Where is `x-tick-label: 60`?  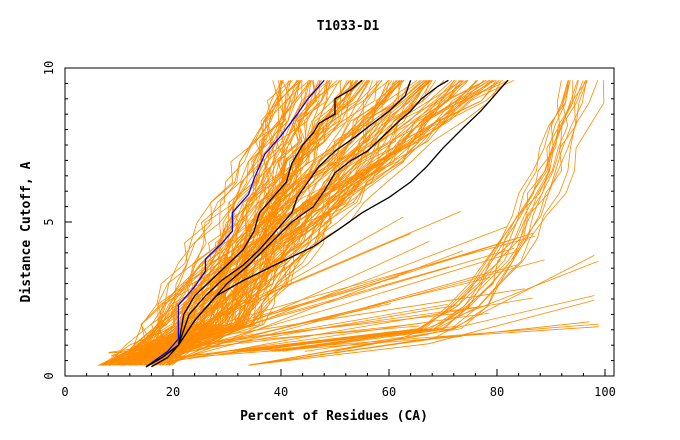
x-tick-label: 60 is located at coordinates (389, 392).